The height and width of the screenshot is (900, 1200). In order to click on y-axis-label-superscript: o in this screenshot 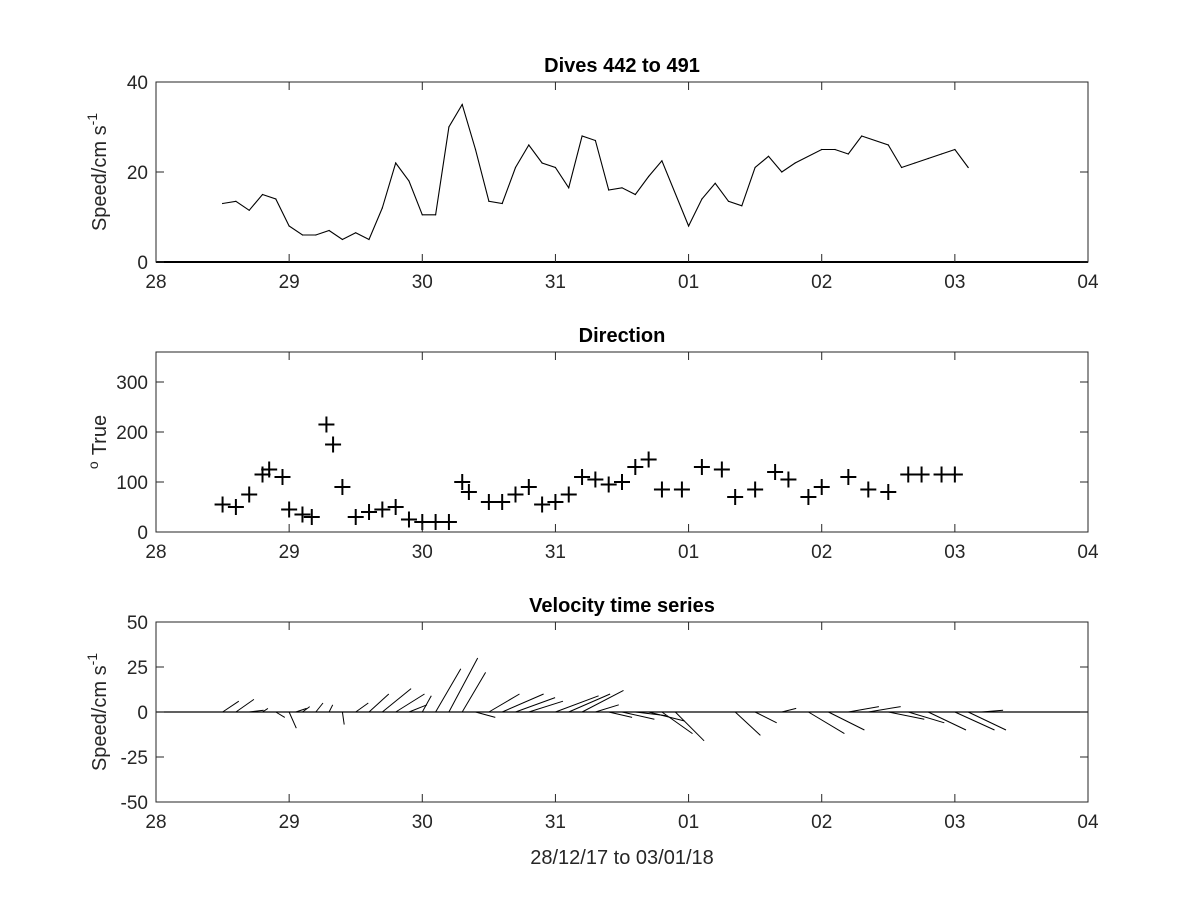, I will do `click(93, 465)`.